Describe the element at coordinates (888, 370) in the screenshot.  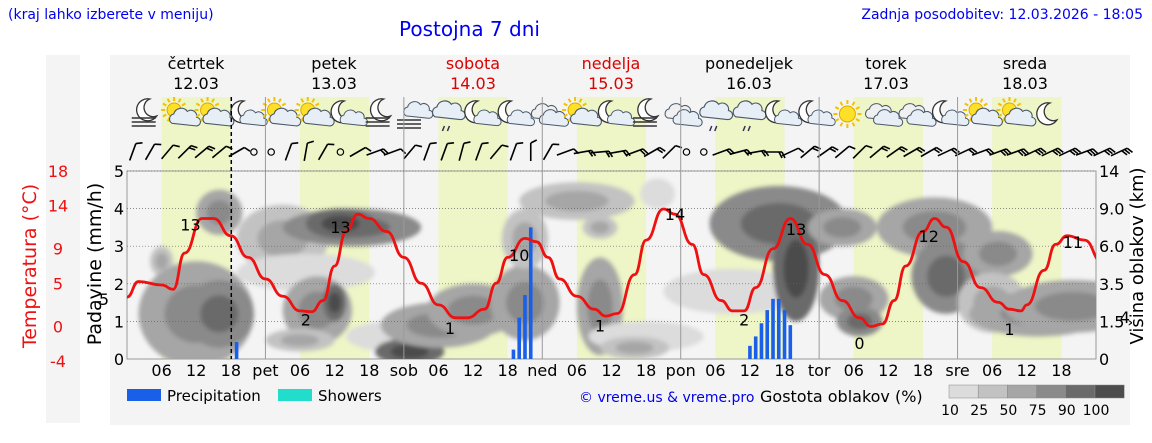
I see `hour-tick-label: 12` at that location.